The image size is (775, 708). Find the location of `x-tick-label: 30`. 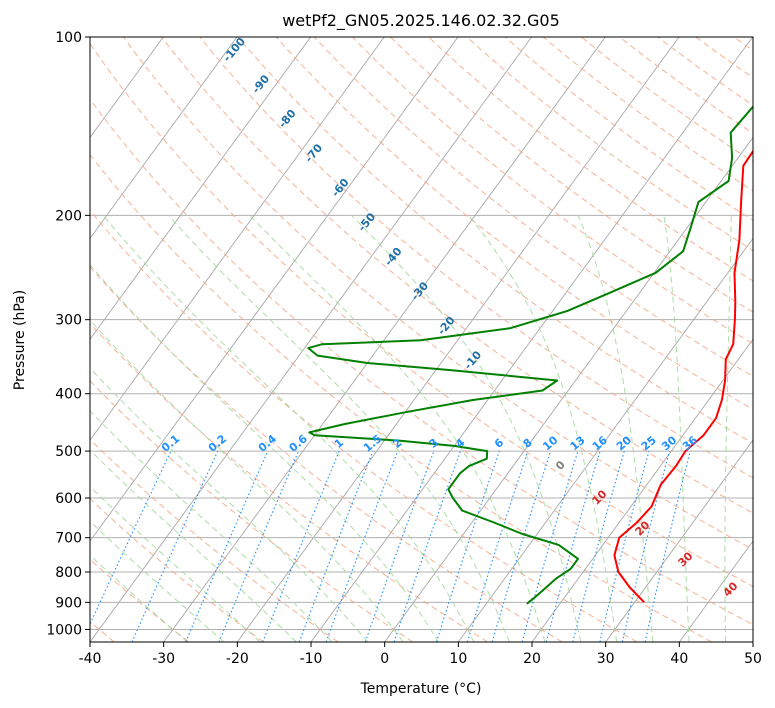

x-tick-label: 30 is located at coordinates (606, 659).